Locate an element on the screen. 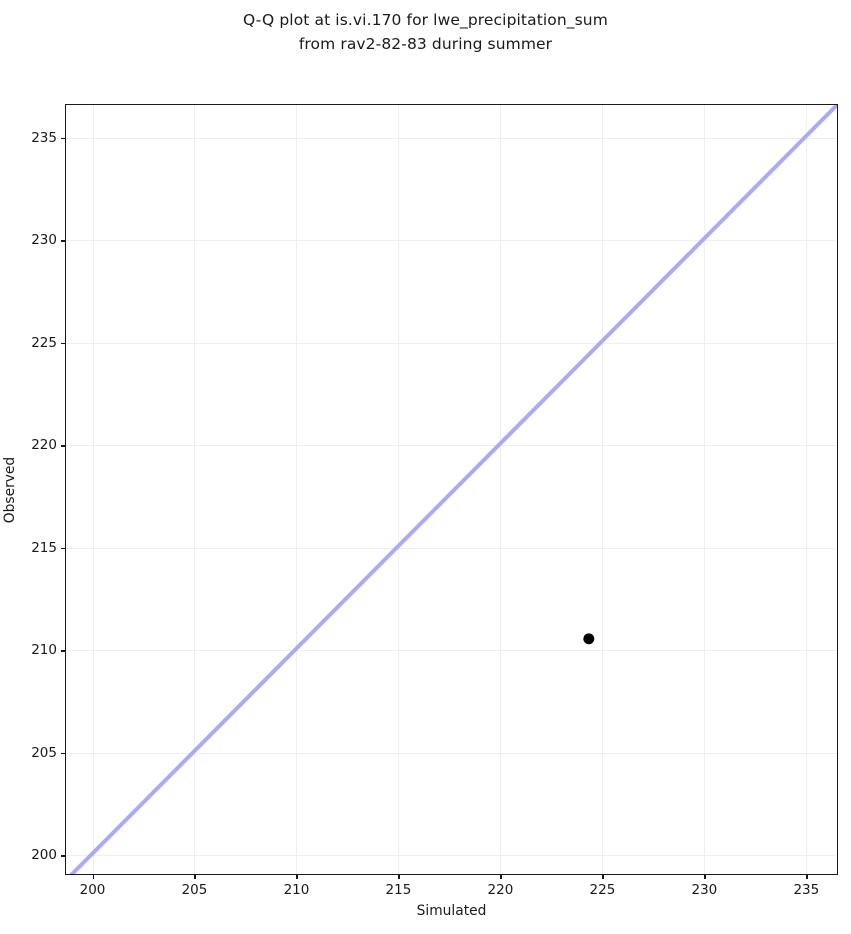 Image resolution: width=851 pixels, height=934 pixels. y-tick-label: 225 is located at coordinates (44, 342).